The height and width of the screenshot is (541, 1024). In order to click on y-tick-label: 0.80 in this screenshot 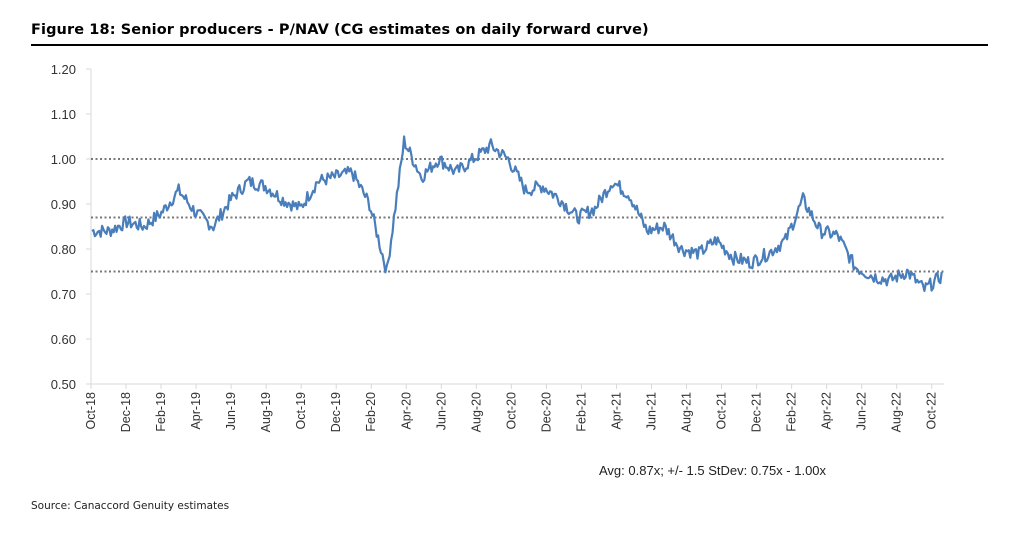, I will do `click(63, 249)`.